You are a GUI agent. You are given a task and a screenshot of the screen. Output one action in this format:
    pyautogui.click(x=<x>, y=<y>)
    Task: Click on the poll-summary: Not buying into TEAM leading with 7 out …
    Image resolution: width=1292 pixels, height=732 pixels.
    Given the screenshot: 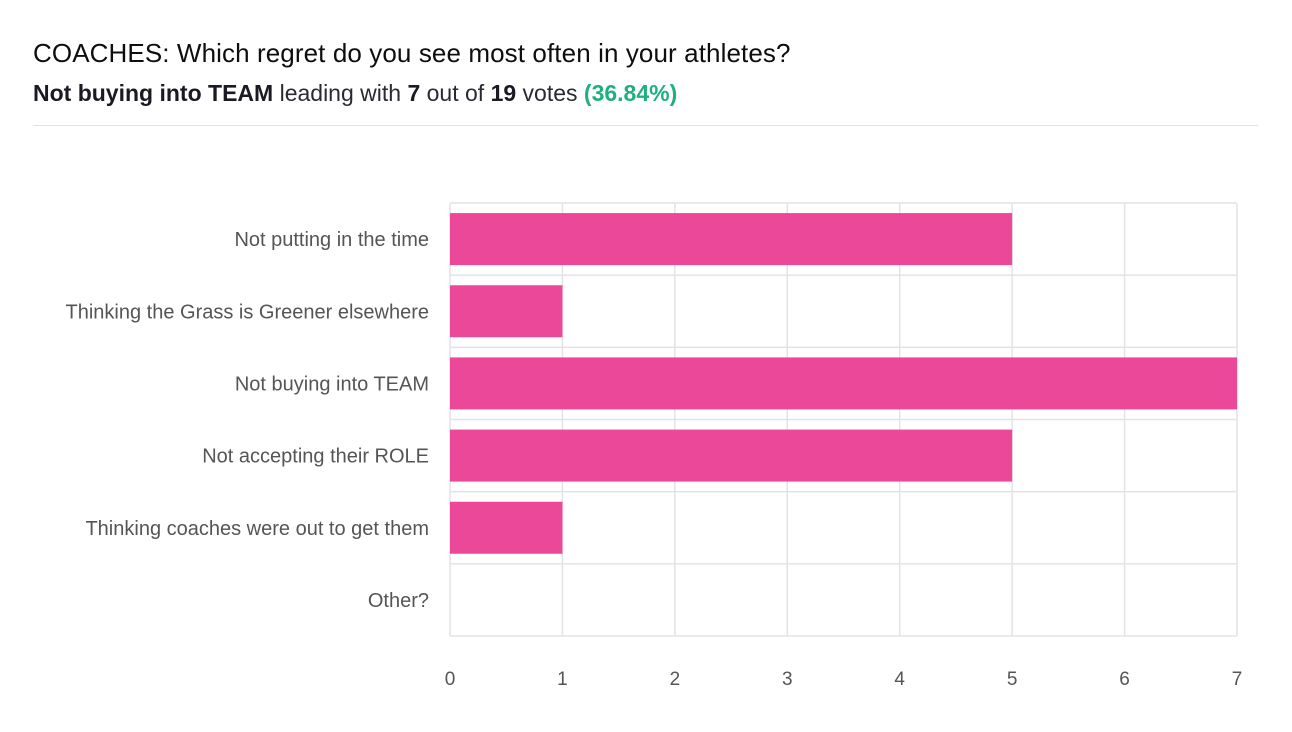 What is the action you would take?
    pyautogui.click(x=645, y=93)
    